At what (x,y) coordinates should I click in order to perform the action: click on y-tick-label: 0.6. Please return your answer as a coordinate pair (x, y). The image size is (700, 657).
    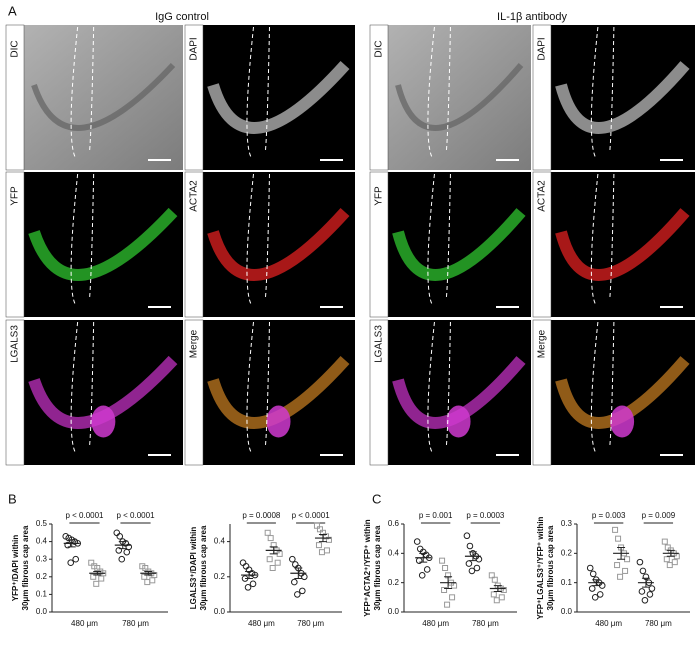
    Looking at the image, I should click on (394, 523).